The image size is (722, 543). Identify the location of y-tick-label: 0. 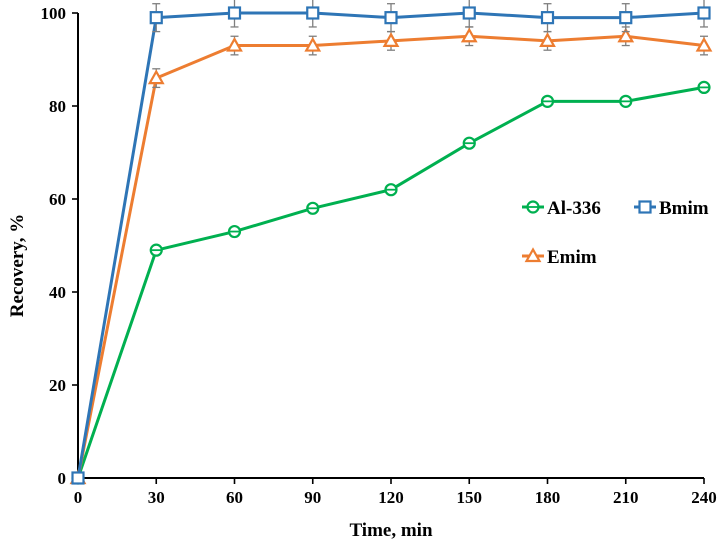
(62, 478).